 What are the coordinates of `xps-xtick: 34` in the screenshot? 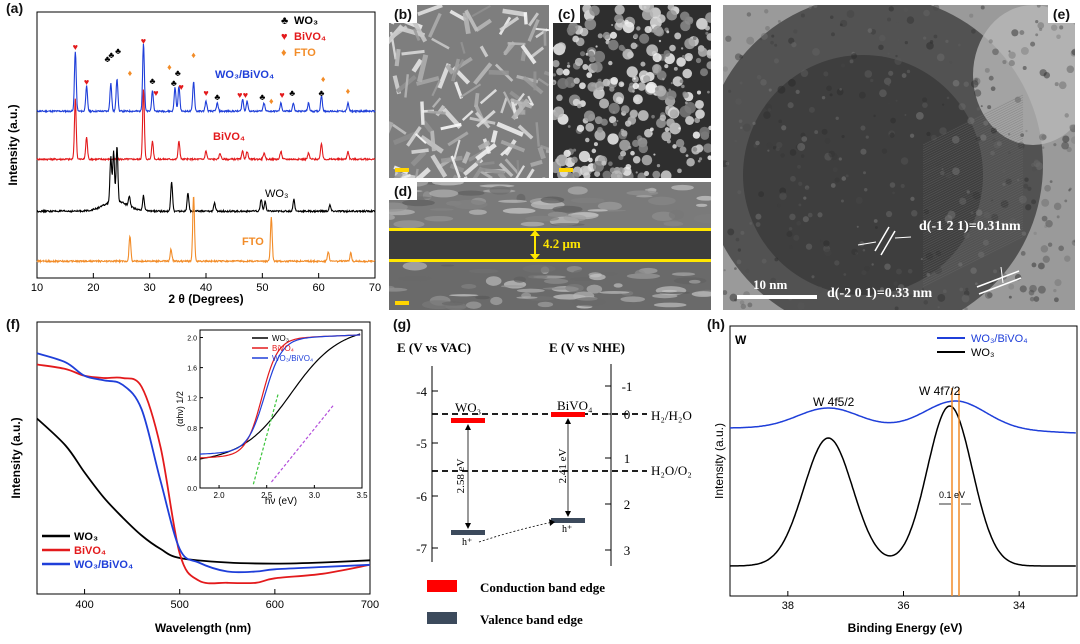 It's located at (1019, 606).